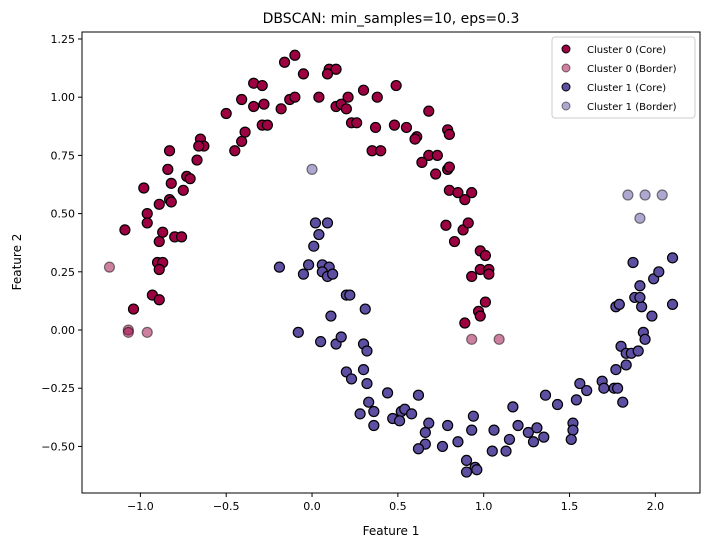 This screenshot has width=711, height=551. Describe the element at coordinates (58, 388) in the screenshot. I see `y-tick-label: −0.25` at that location.